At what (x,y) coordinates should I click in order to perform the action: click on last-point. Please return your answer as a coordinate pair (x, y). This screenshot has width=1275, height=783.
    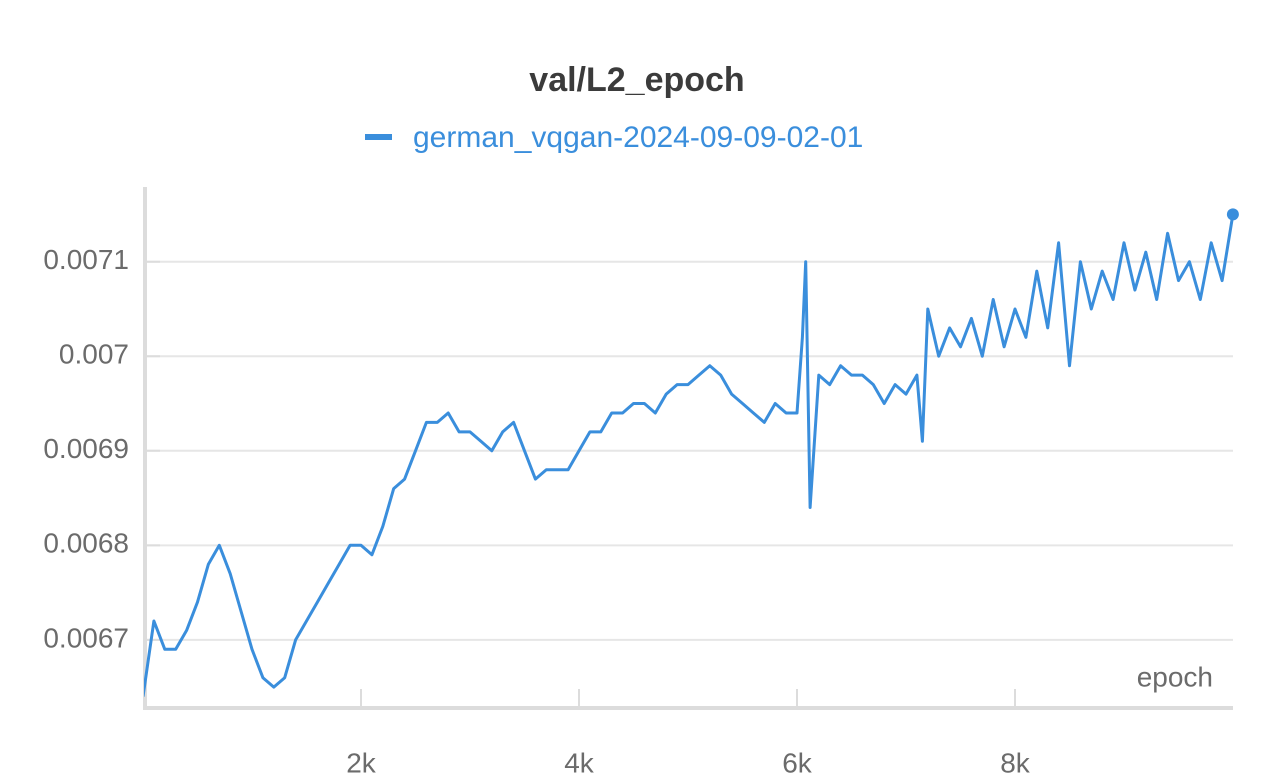
    Looking at the image, I should click on (1232, 214).